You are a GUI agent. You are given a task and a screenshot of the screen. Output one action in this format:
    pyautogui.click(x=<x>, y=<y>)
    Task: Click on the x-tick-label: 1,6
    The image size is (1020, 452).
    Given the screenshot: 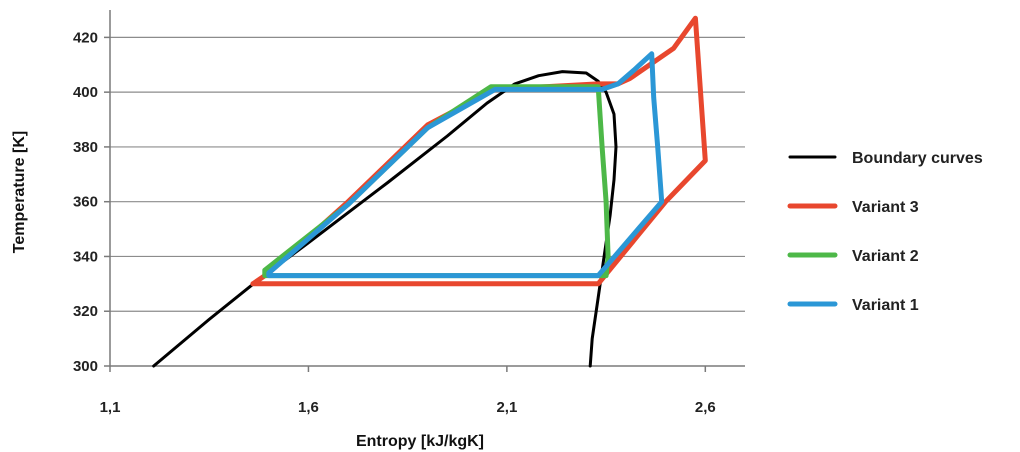 What is the action you would take?
    pyautogui.click(x=308, y=407)
    